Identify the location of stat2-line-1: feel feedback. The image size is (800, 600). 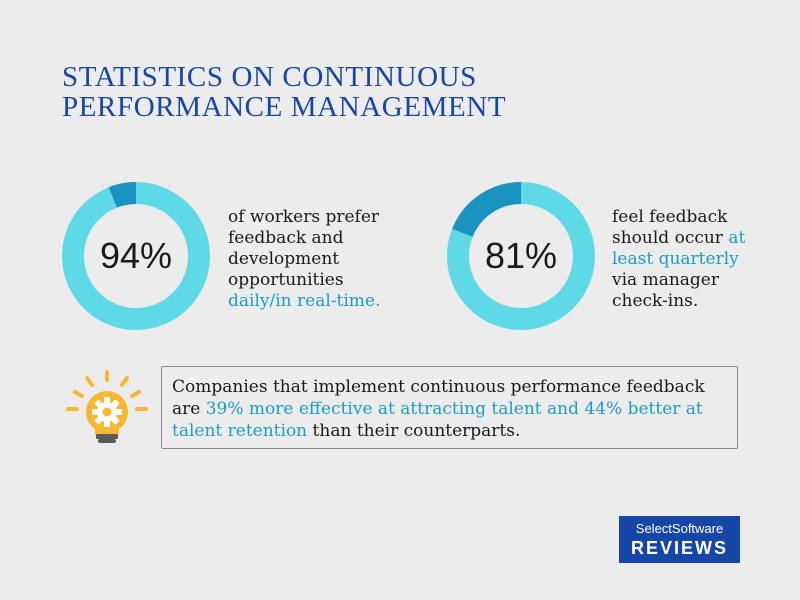
(670, 217).